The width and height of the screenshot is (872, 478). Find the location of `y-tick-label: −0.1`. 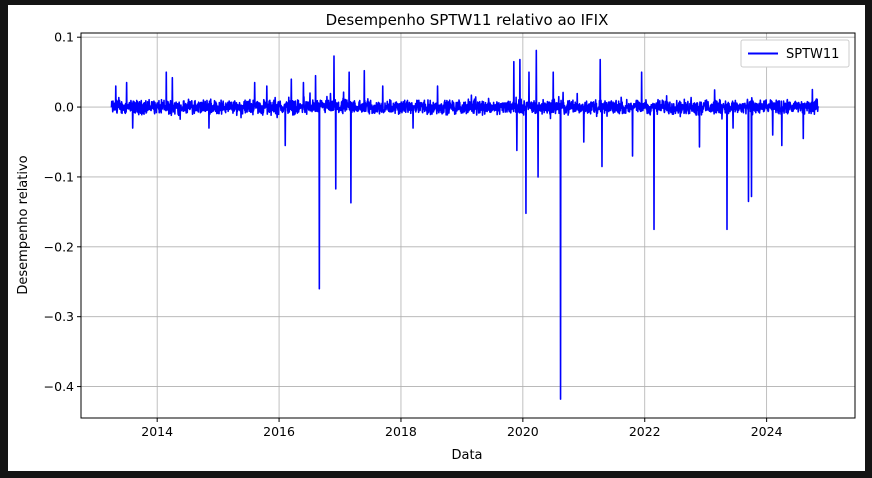

y-tick-label: −0.1 is located at coordinates (59, 176).